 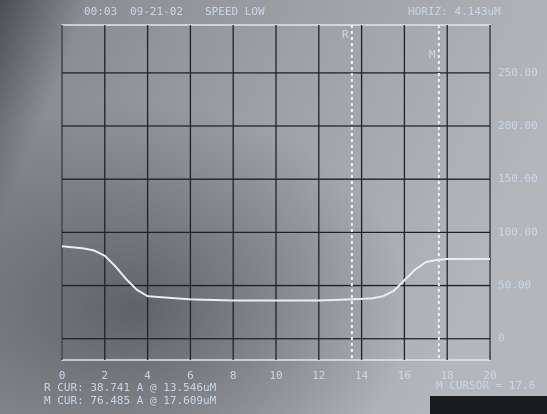 I want to click on status-box, so click(x=488, y=405).